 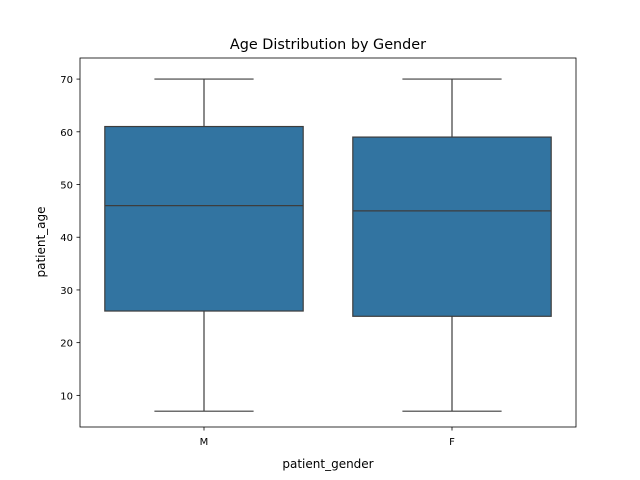 What do you see at coordinates (41, 241) in the screenshot?
I see `y-axis-label: patient_age` at bounding box center [41, 241].